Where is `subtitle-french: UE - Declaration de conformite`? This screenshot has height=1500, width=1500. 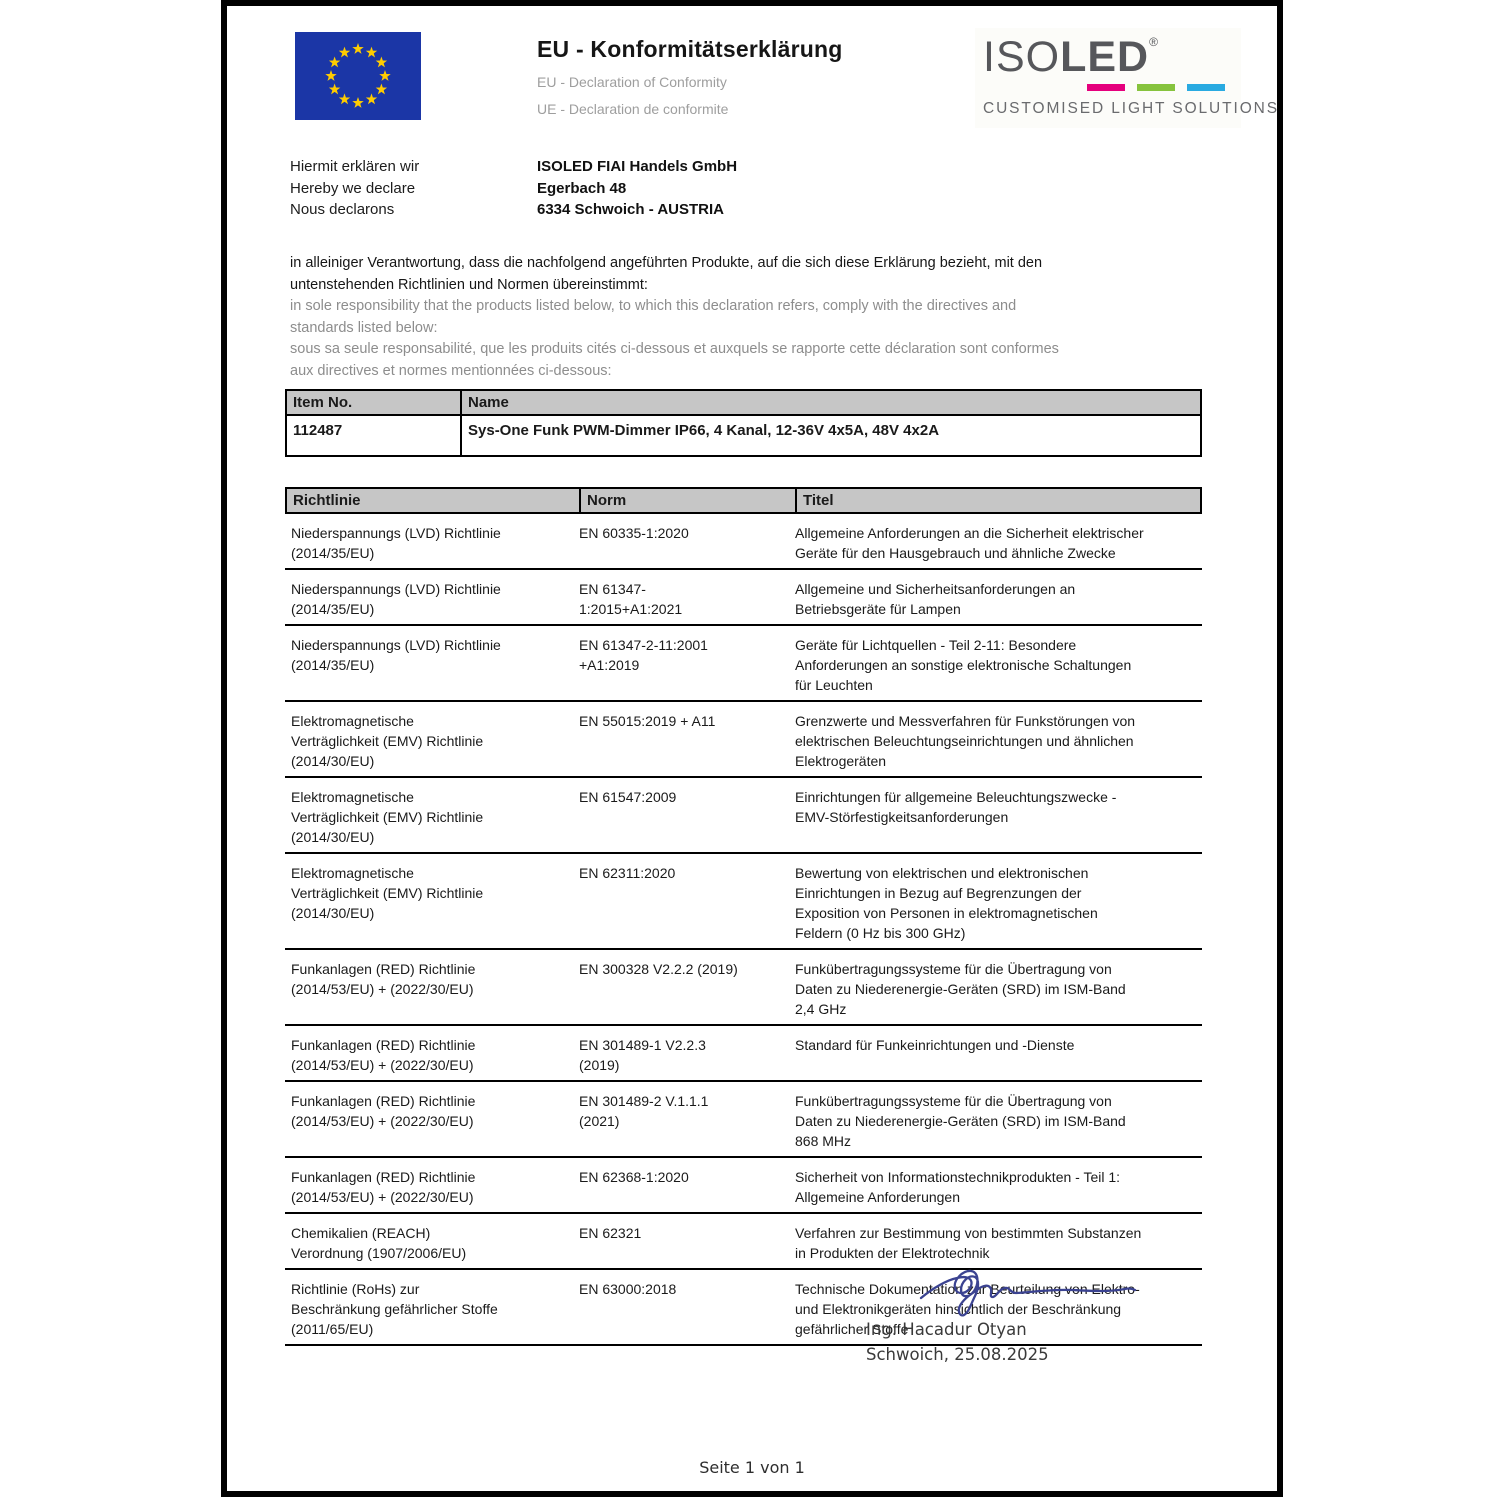
subtitle-french: UE - Declaration de conformite is located at coordinates (633, 109).